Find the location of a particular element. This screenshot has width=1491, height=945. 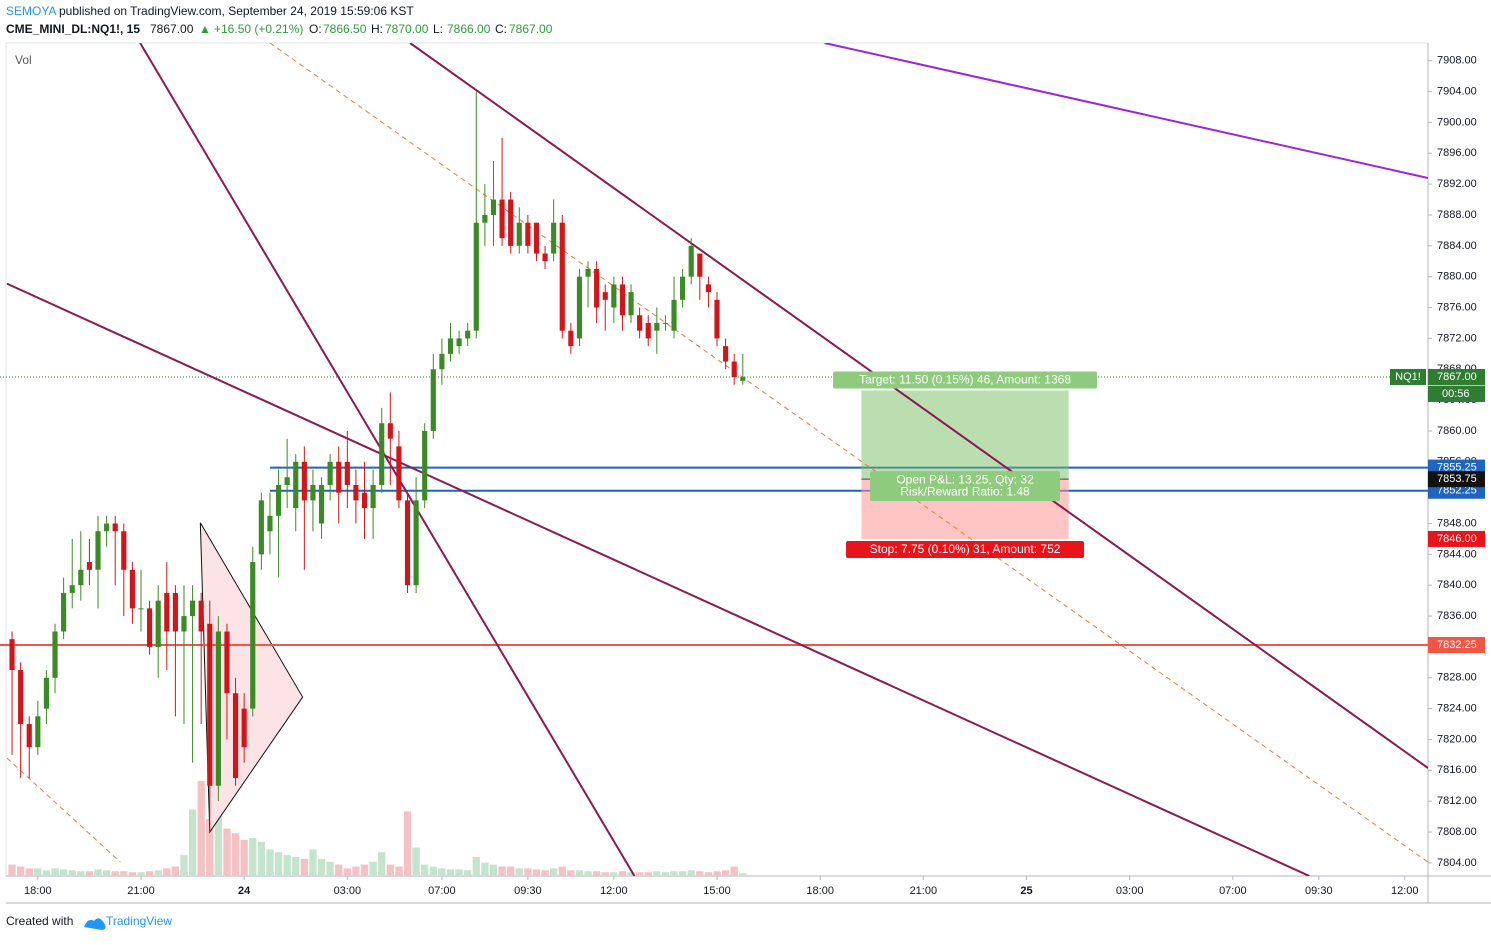

ohlc-key: O: is located at coordinates (315, 29).